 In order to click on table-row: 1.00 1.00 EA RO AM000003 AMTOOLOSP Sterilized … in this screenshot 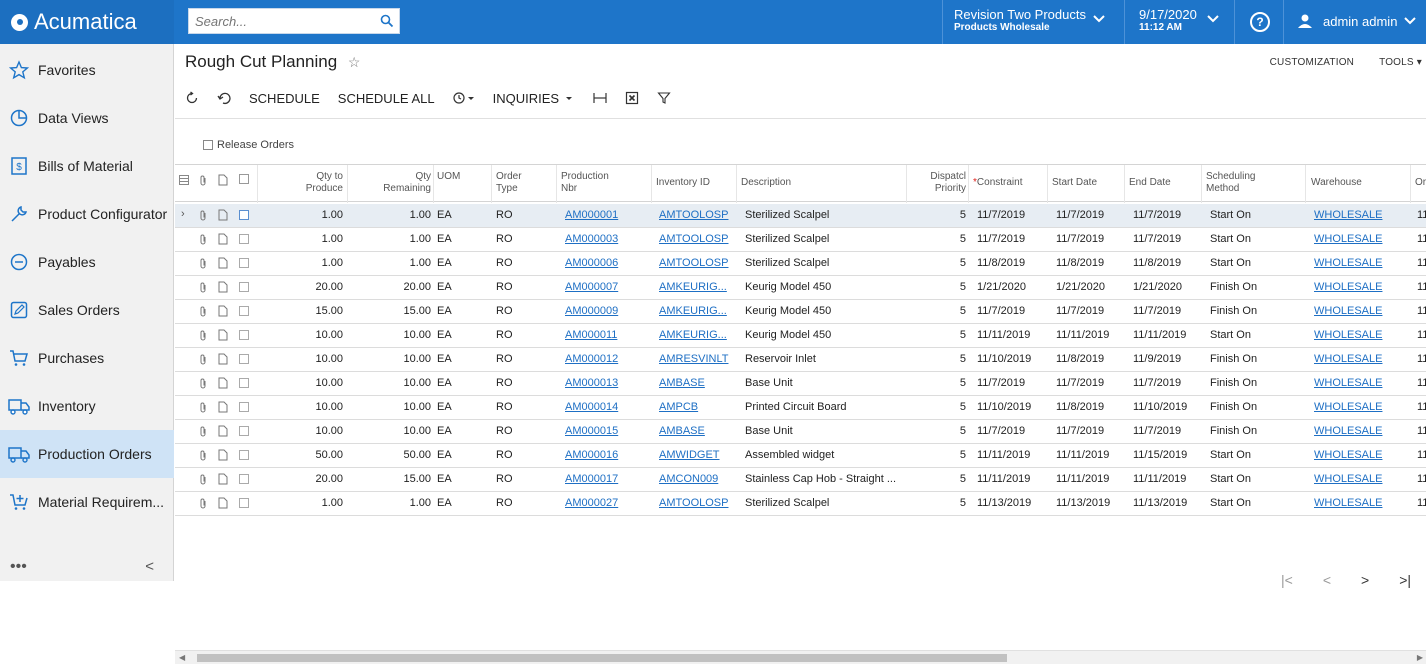, I will do `click(800, 240)`.